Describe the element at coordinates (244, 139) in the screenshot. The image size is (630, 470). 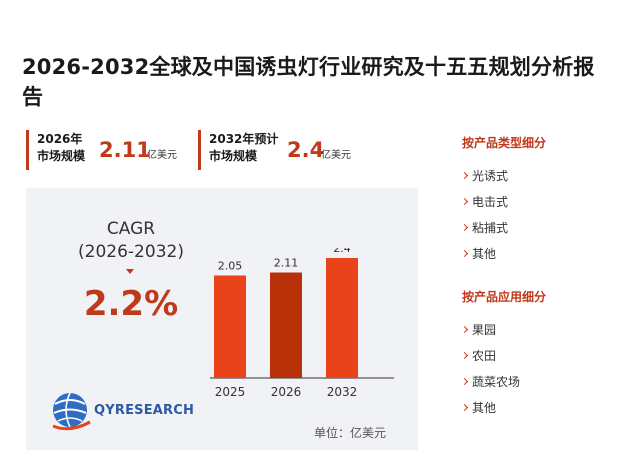
I see `stat-label-line1: 2032年预计` at that location.